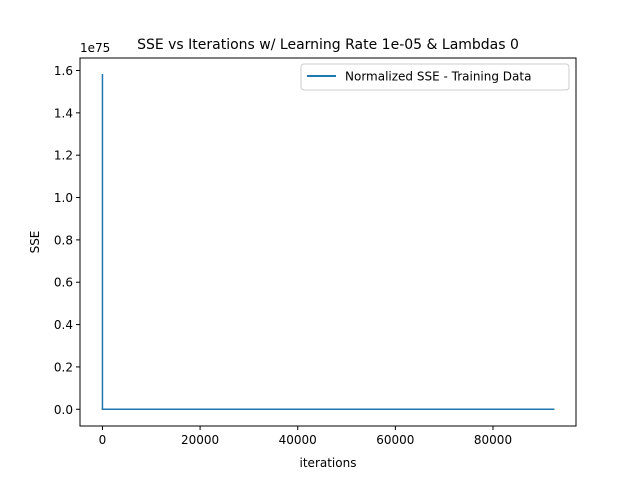 This screenshot has height=480, width=640. What do you see at coordinates (395, 440) in the screenshot?
I see `x-tick-label: 60000` at bounding box center [395, 440].